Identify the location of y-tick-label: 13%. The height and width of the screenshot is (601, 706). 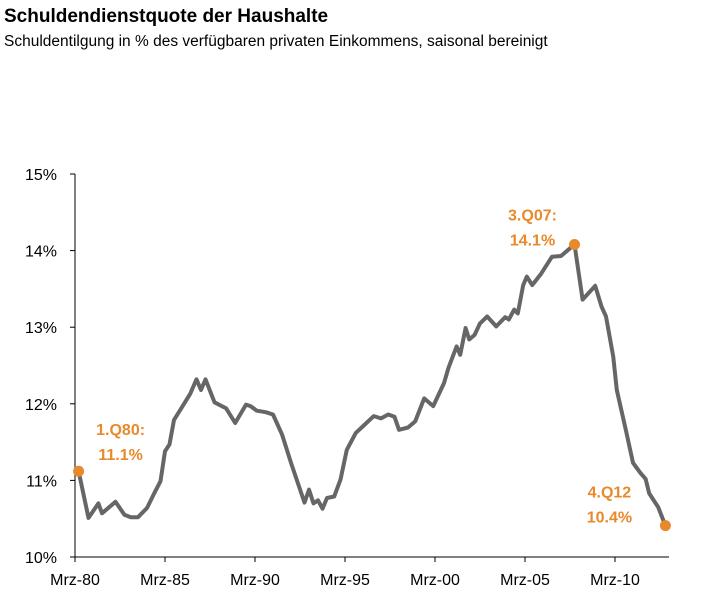
(41, 328).